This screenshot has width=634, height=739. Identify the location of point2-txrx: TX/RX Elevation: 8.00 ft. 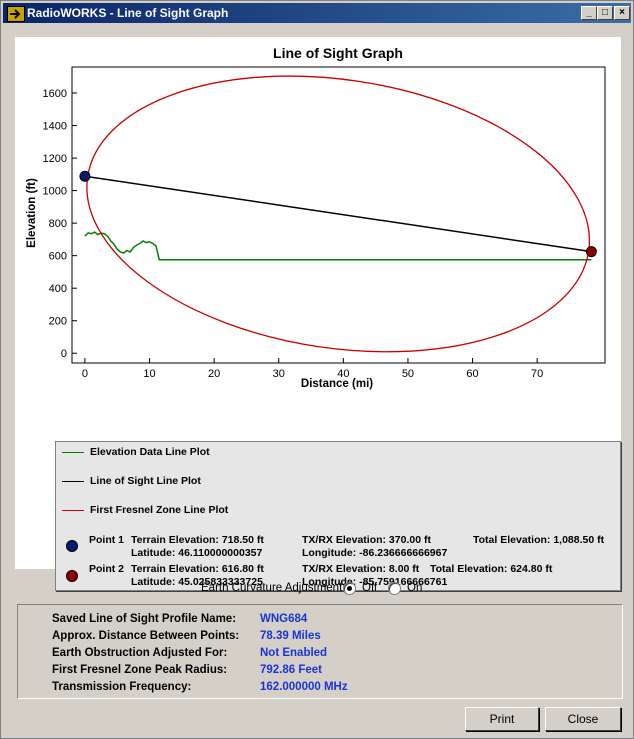
(361, 569).